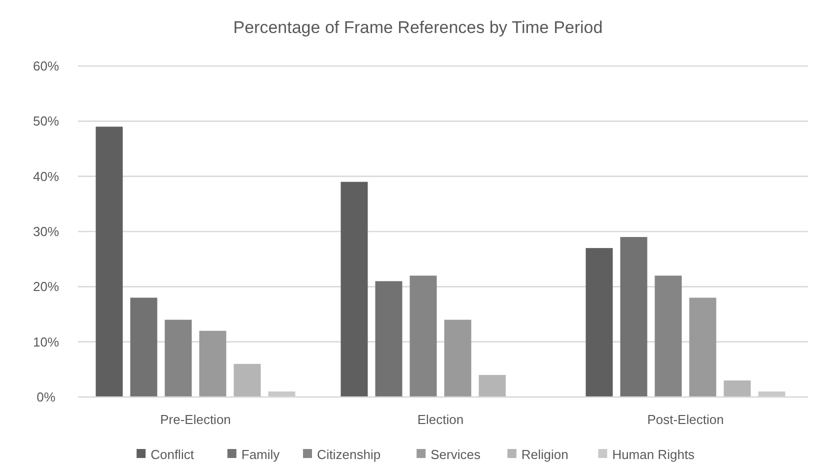  What do you see at coordinates (654, 454) in the screenshot?
I see `legend-label: Human Rights` at bounding box center [654, 454].